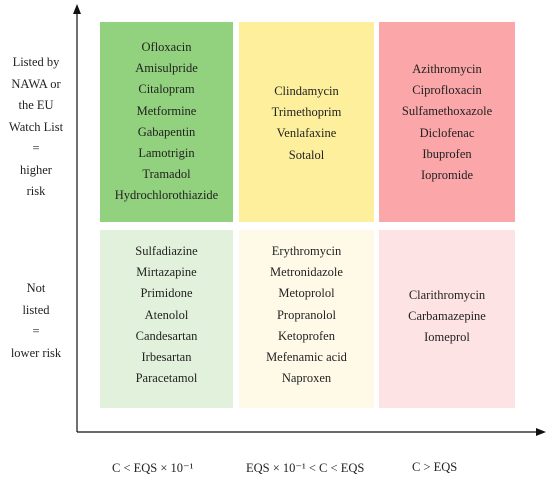 The width and height of the screenshot is (550, 488). Describe the element at coordinates (306, 293) in the screenshot. I see `substance-label: Metoprolol` at that location.